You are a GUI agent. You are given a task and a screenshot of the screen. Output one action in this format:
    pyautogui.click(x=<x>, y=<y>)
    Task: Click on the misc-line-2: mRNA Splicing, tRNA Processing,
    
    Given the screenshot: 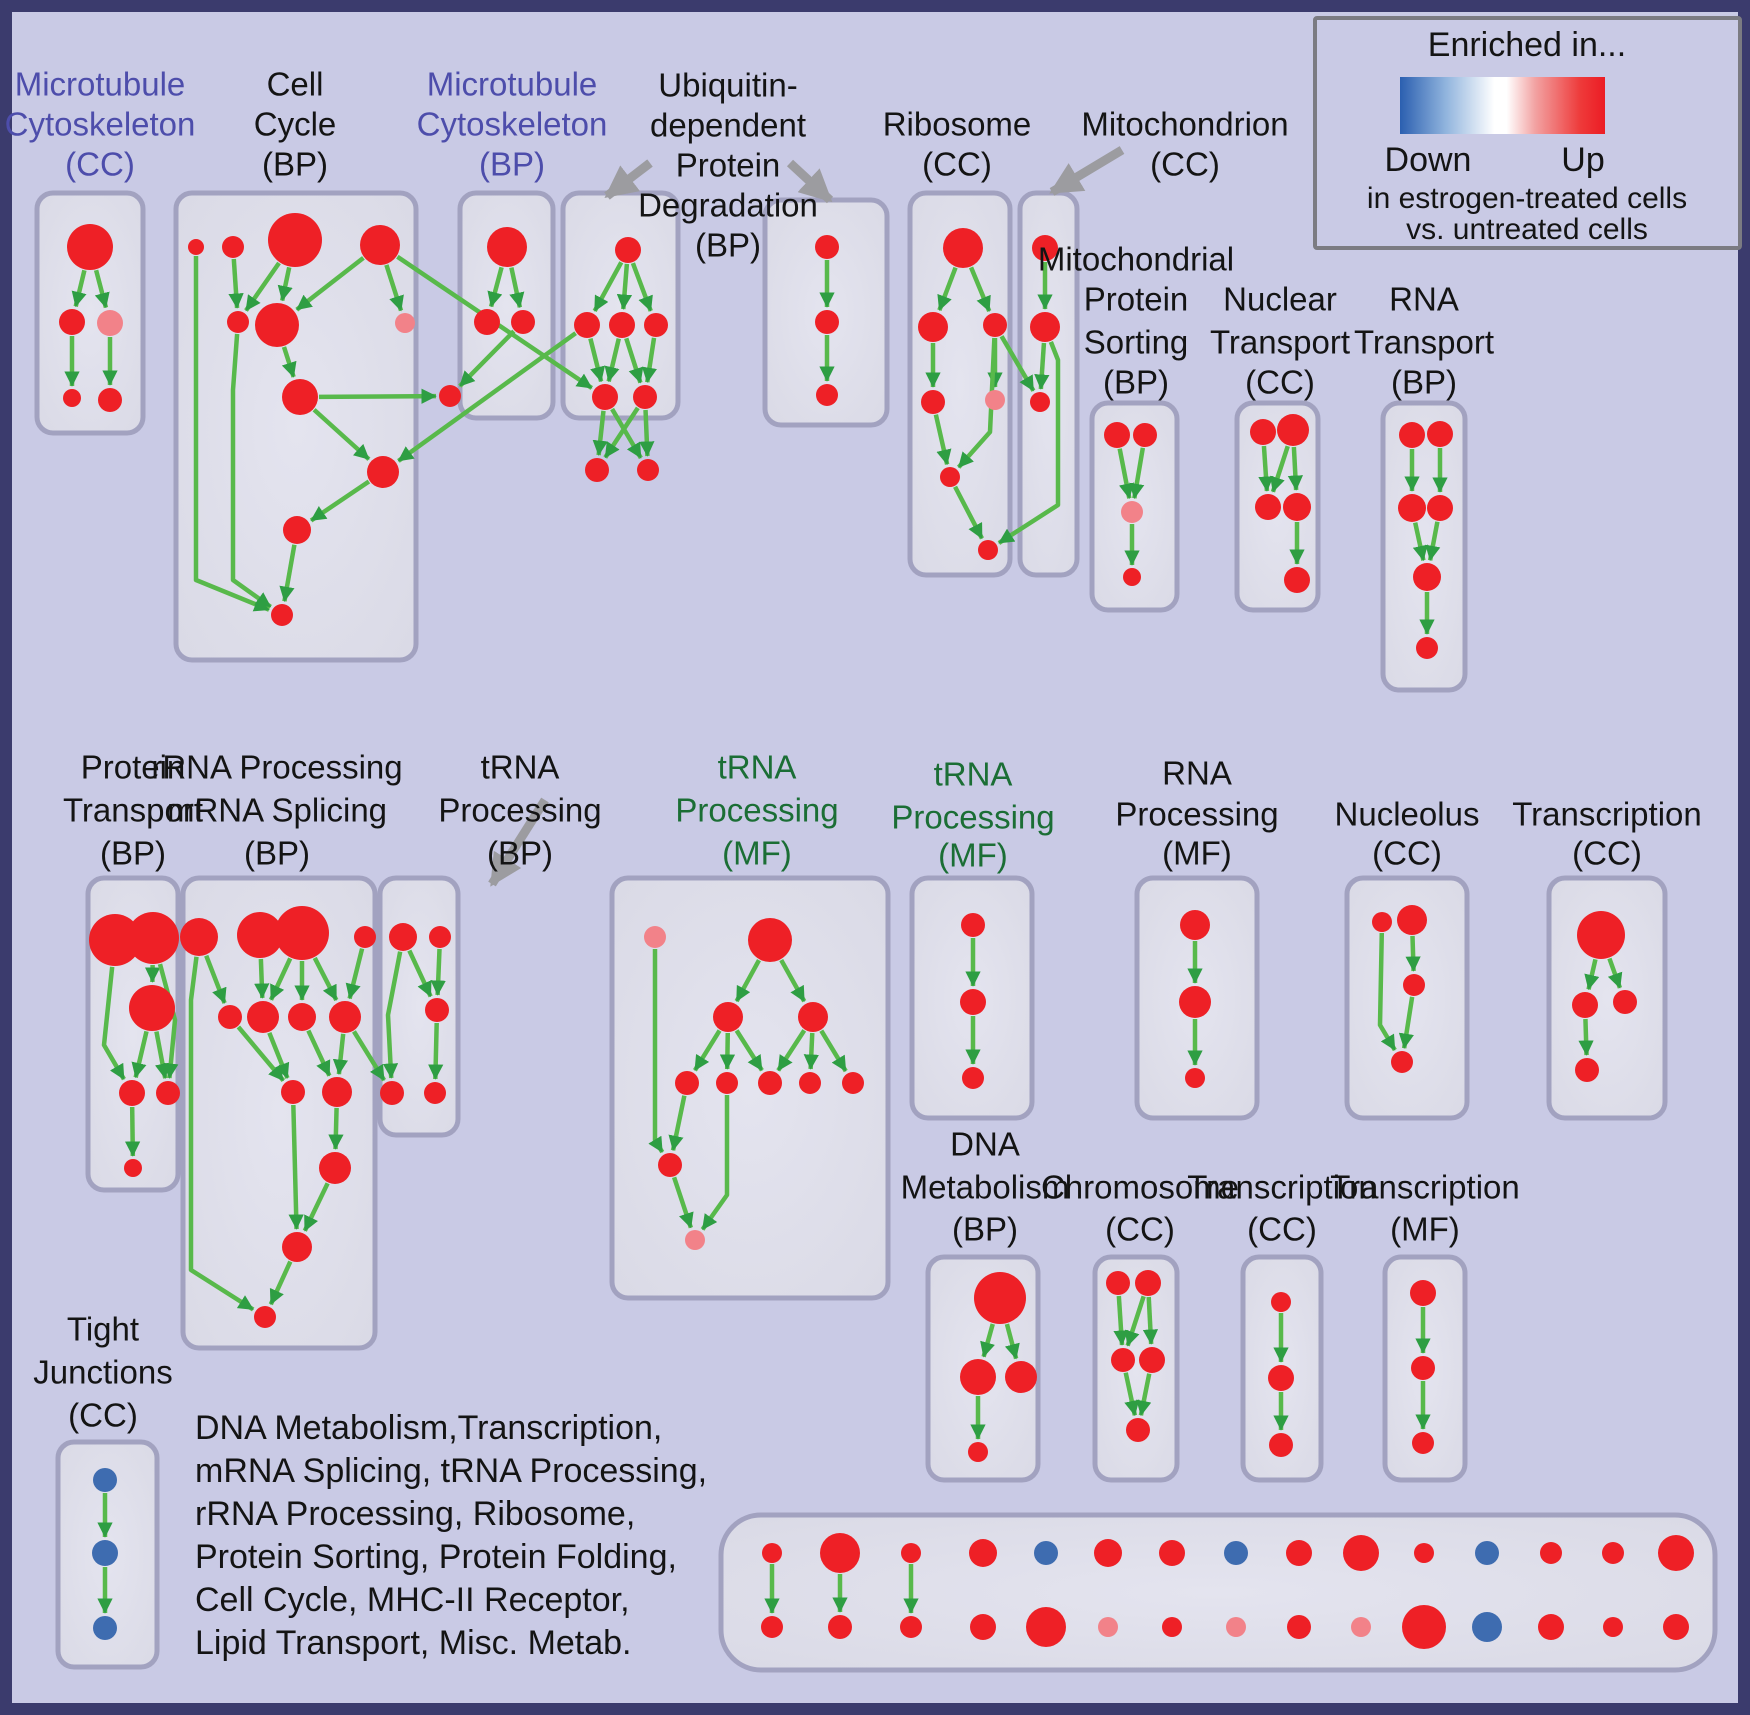 What is the action you would take?
    pyautogui.click(x=451, y=1471)
    